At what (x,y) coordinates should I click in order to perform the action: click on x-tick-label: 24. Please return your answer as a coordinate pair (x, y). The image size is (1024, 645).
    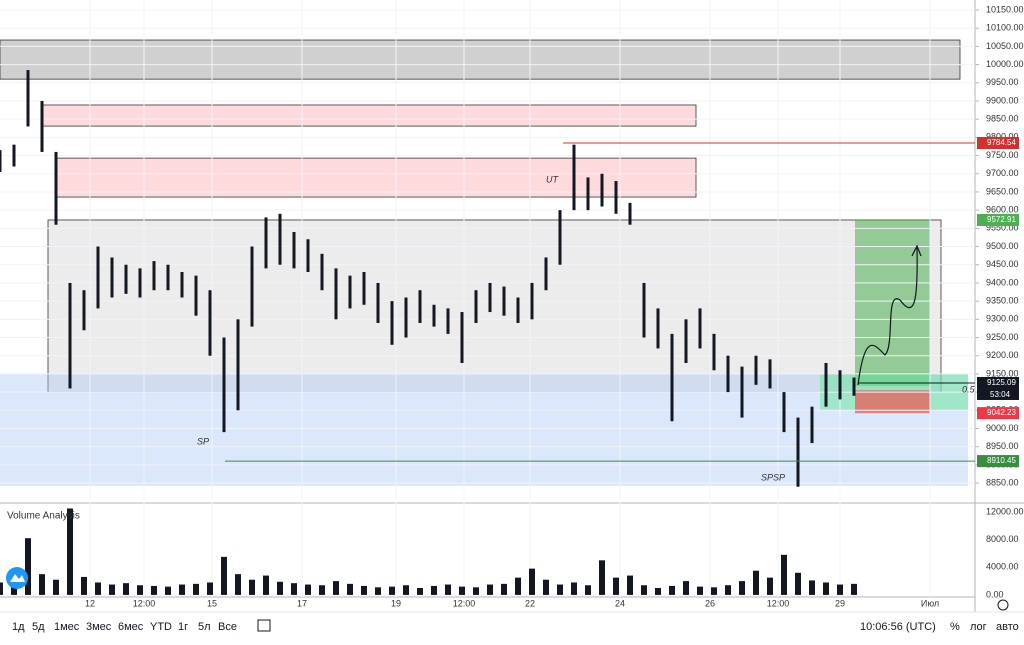
    Looking at the image, I should click on (620, 603).